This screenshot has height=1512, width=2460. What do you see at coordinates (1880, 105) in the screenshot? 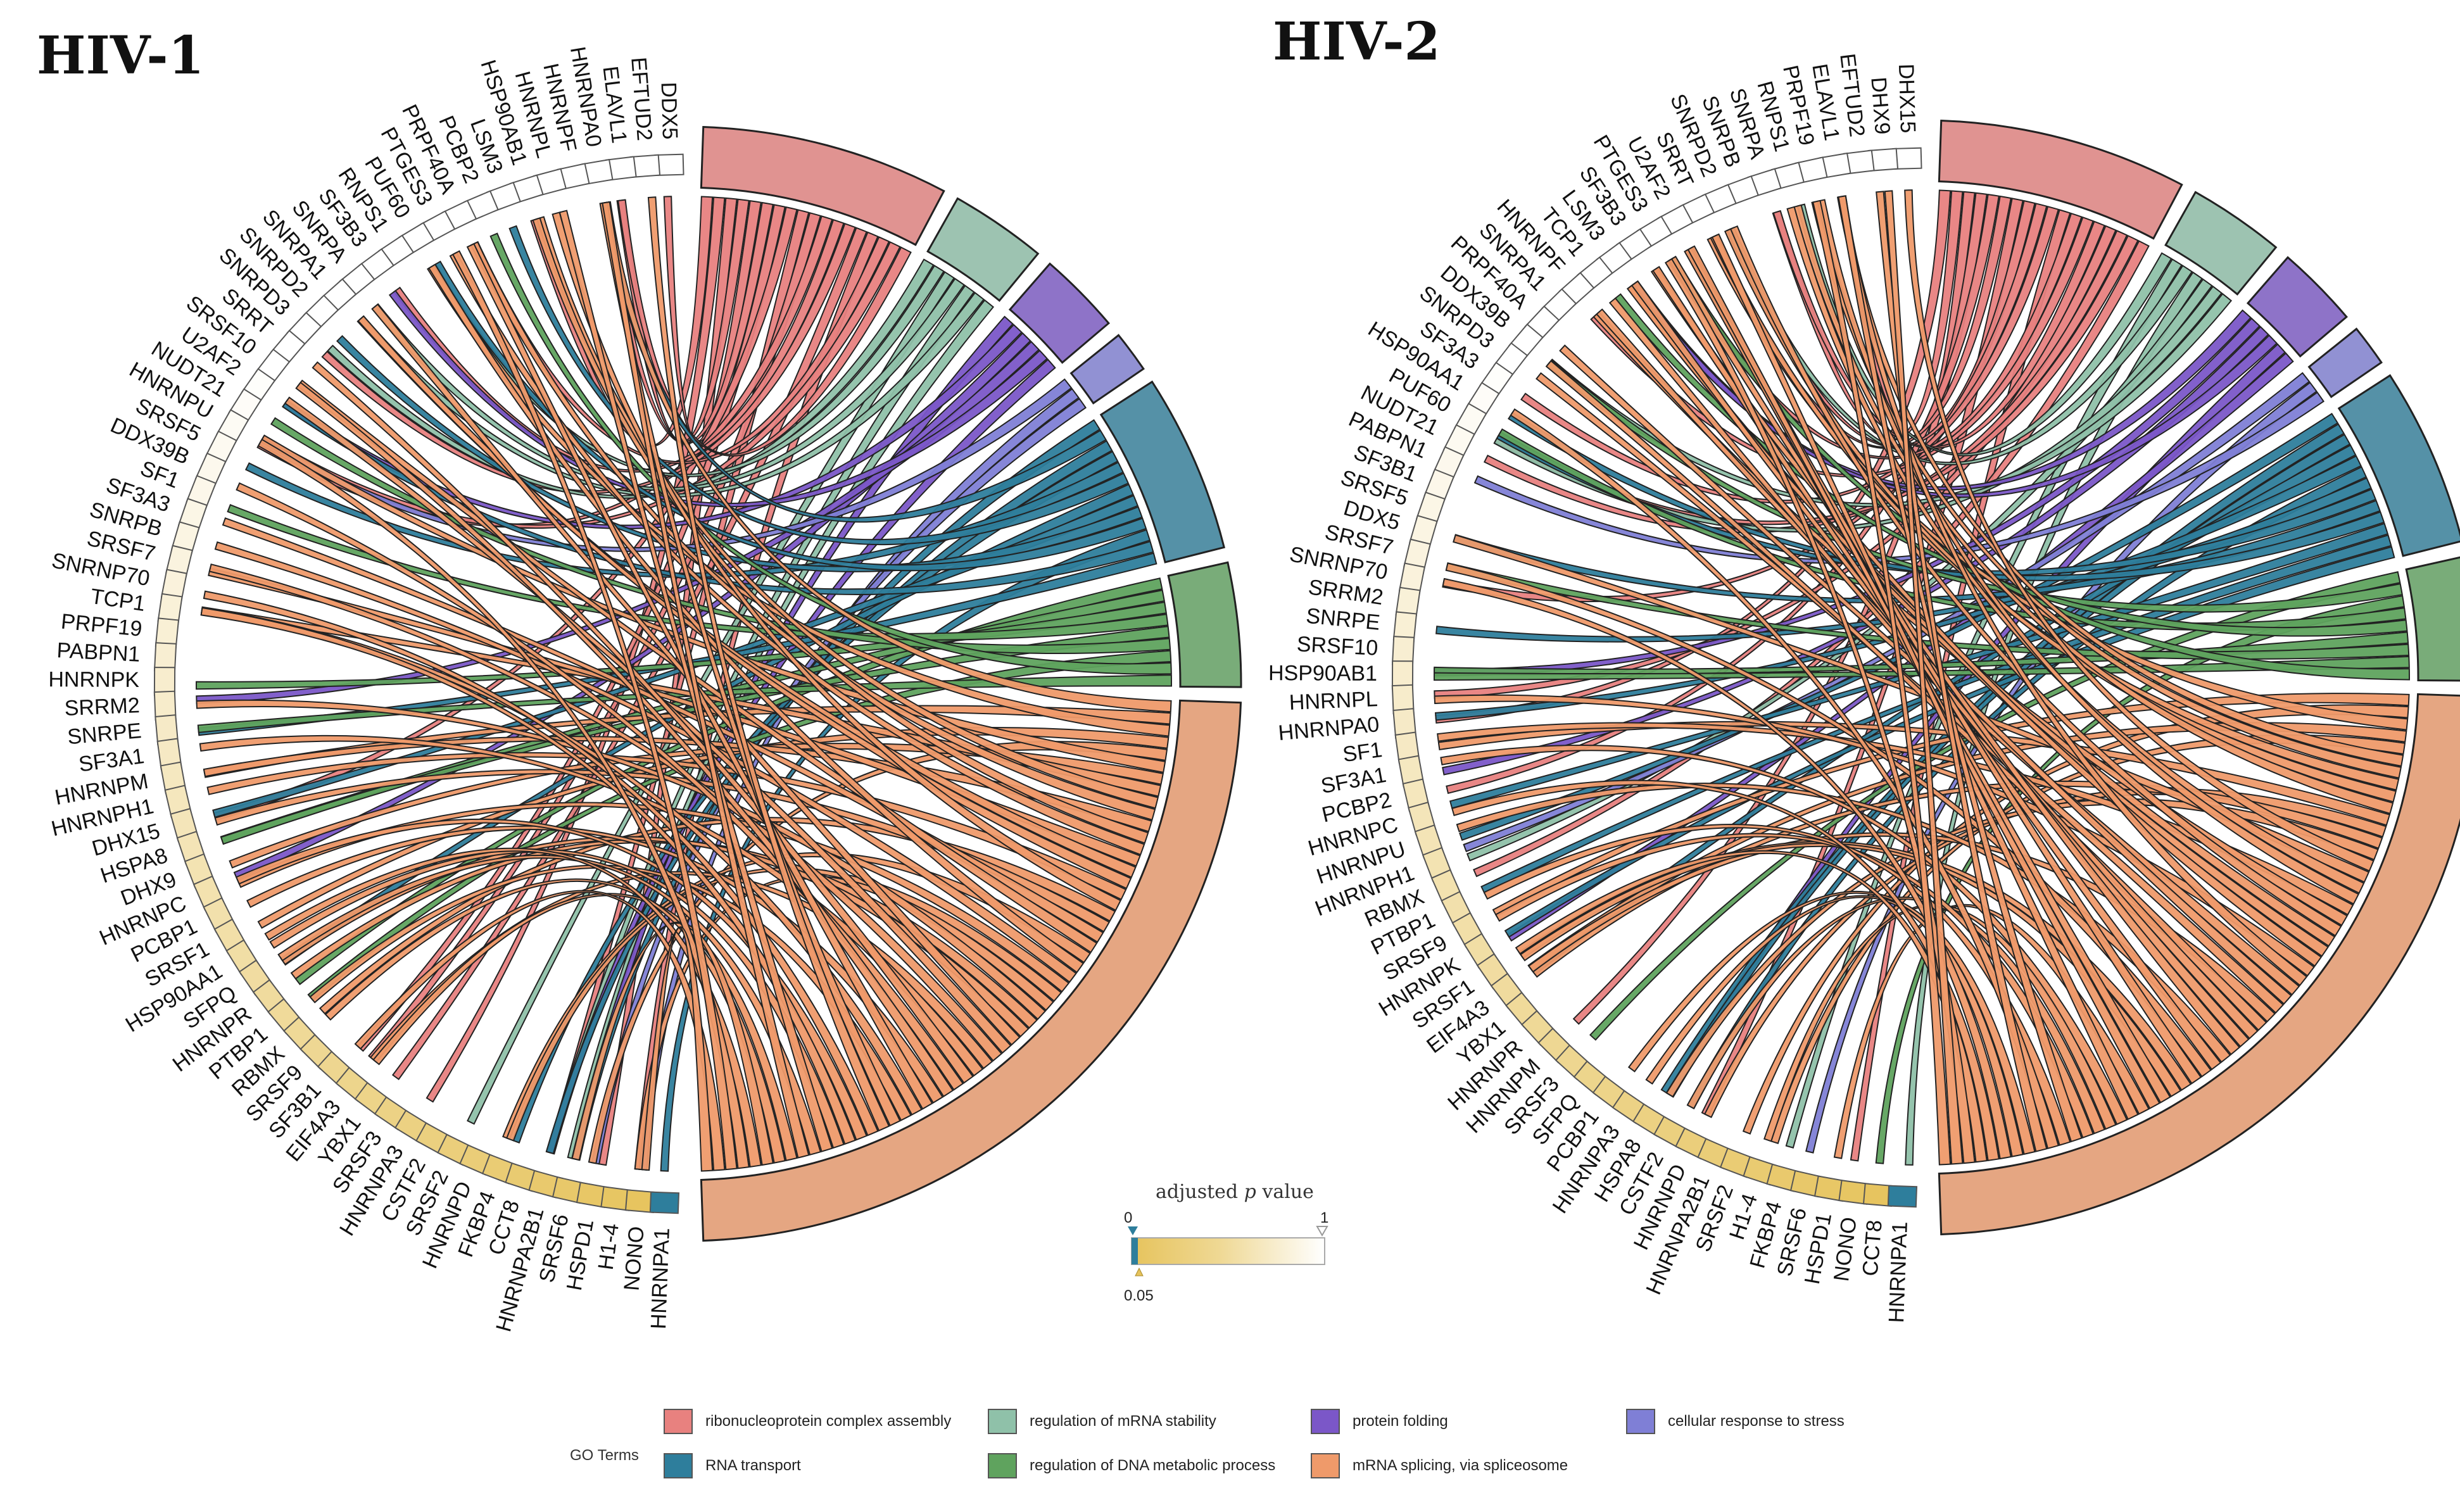
I see `gene-label: DHX9` at bounding box center [1880, 105].